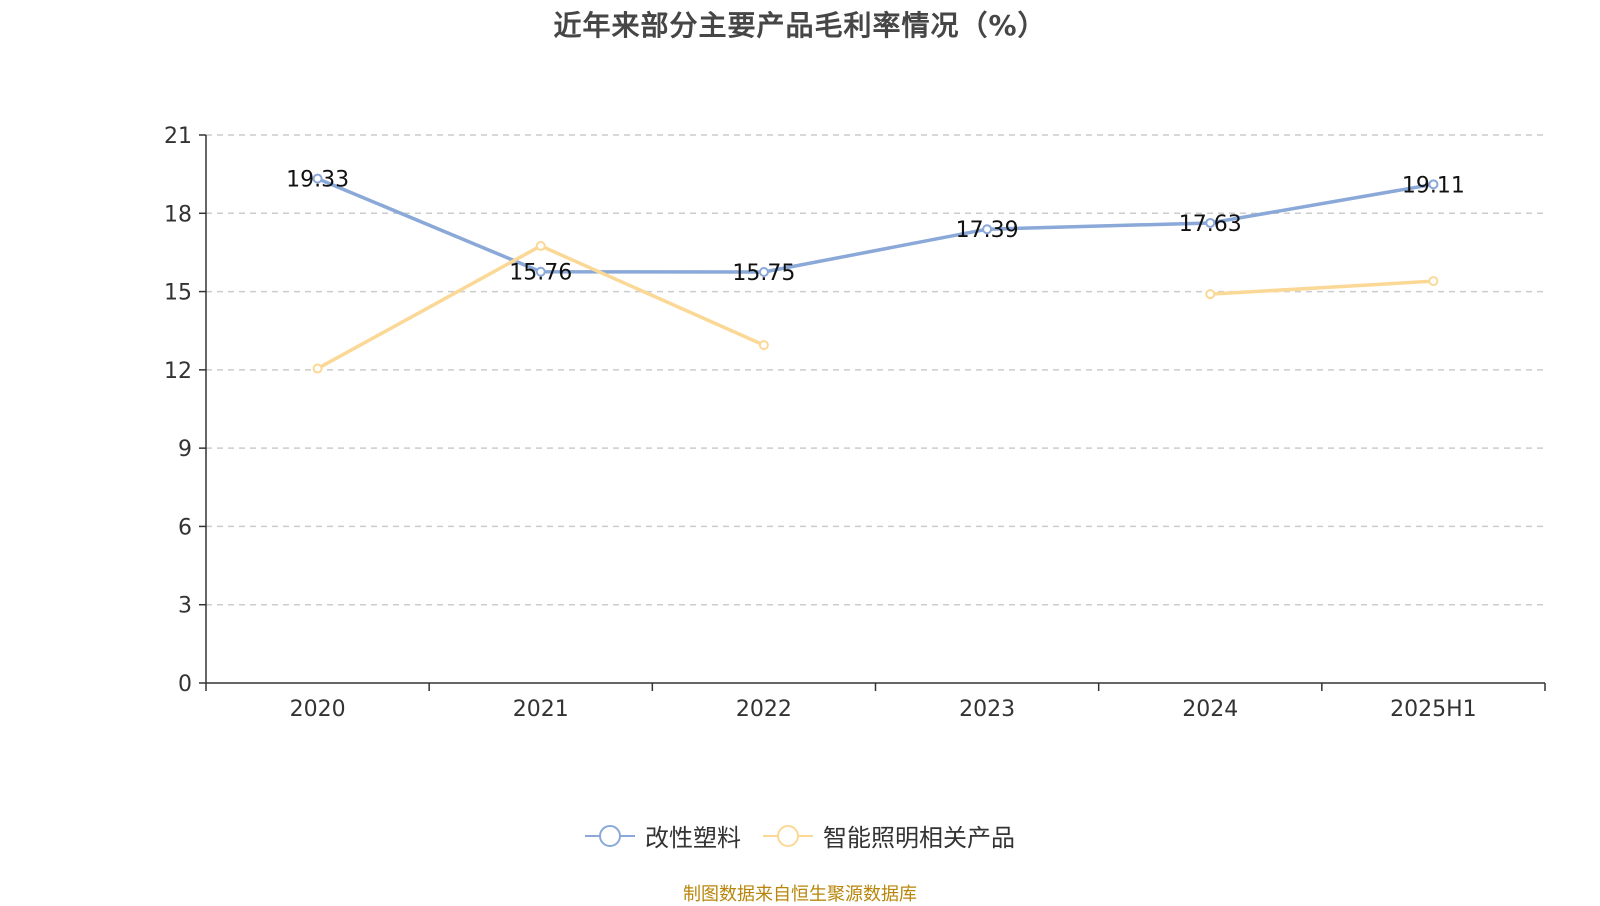 The height and width of the screenshot is (906, 1600). I want to click on data-label: 15.75, so click(763, 273).